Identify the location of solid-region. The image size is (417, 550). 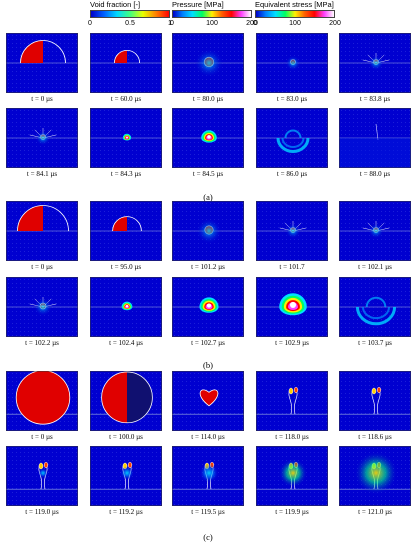
(375, 153).